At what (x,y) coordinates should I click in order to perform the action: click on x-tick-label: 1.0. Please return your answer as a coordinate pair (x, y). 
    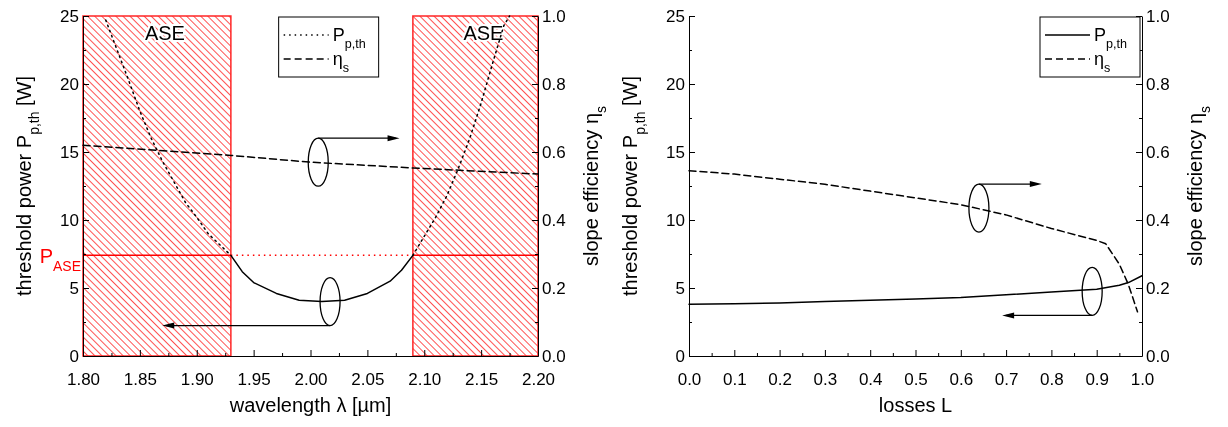
    Looking at the image, I should click on (1142, 380).